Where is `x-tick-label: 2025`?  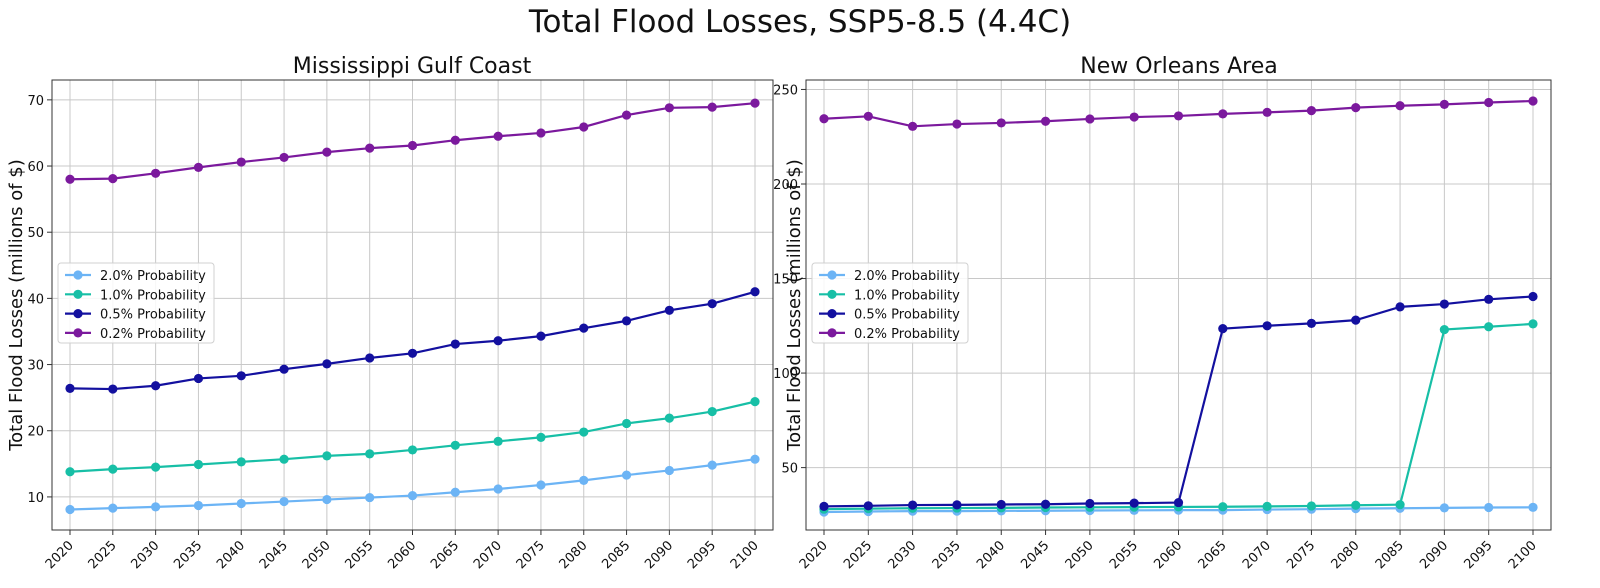
x-tick-label: 2025 is located at coordinates (858, 555).